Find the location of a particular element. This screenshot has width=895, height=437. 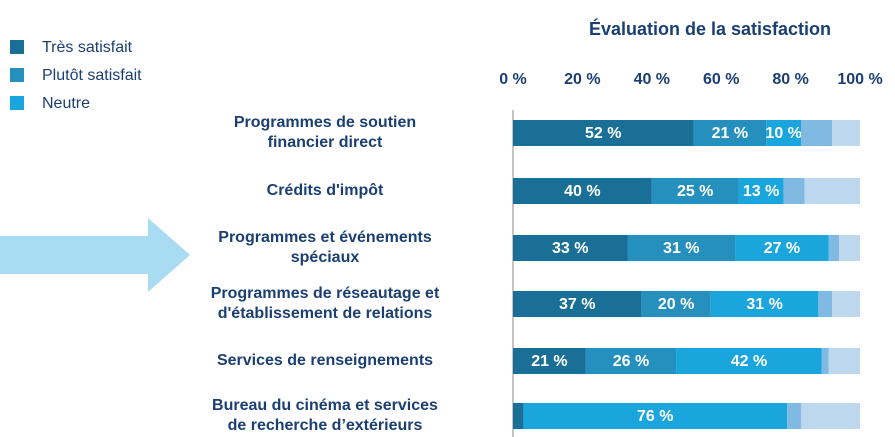

value-label: 10 % is located at coordinates (783, 133).